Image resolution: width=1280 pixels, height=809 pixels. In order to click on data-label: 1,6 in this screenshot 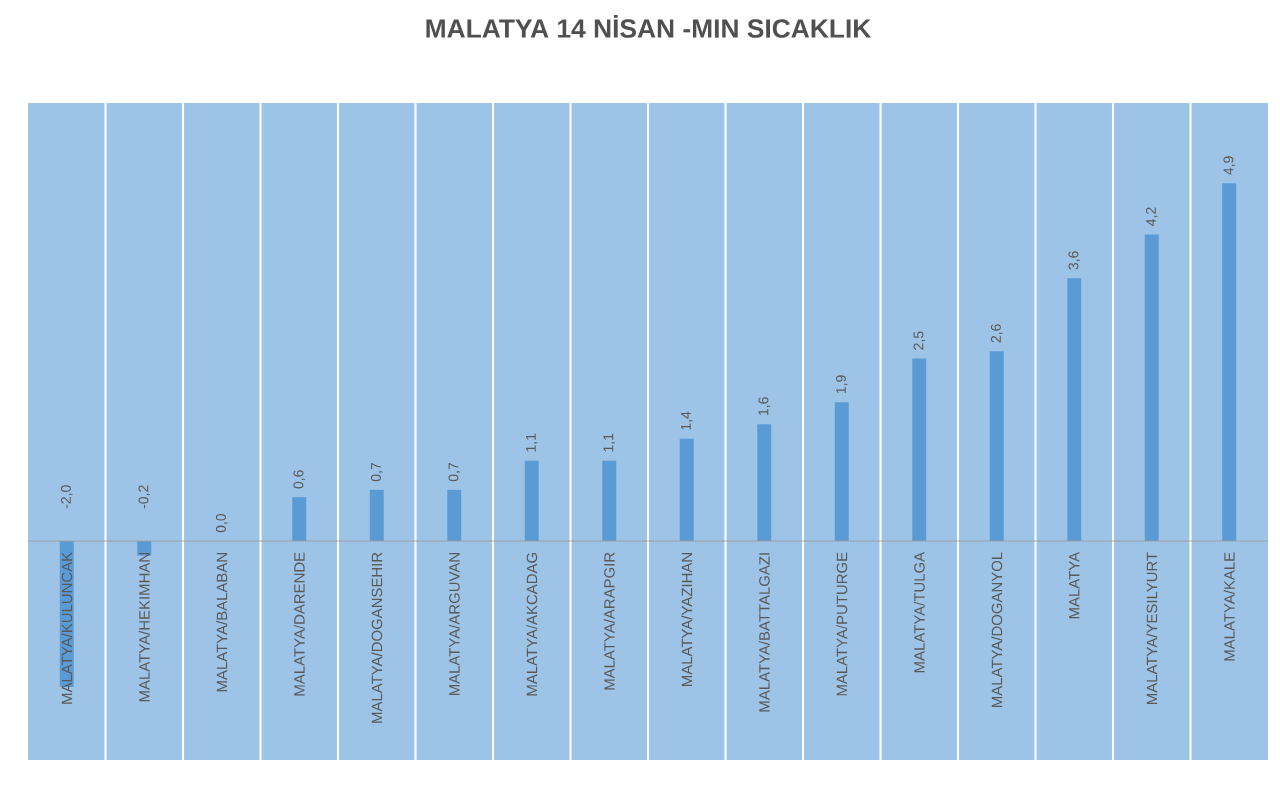, I will do `click(764, 406)`.